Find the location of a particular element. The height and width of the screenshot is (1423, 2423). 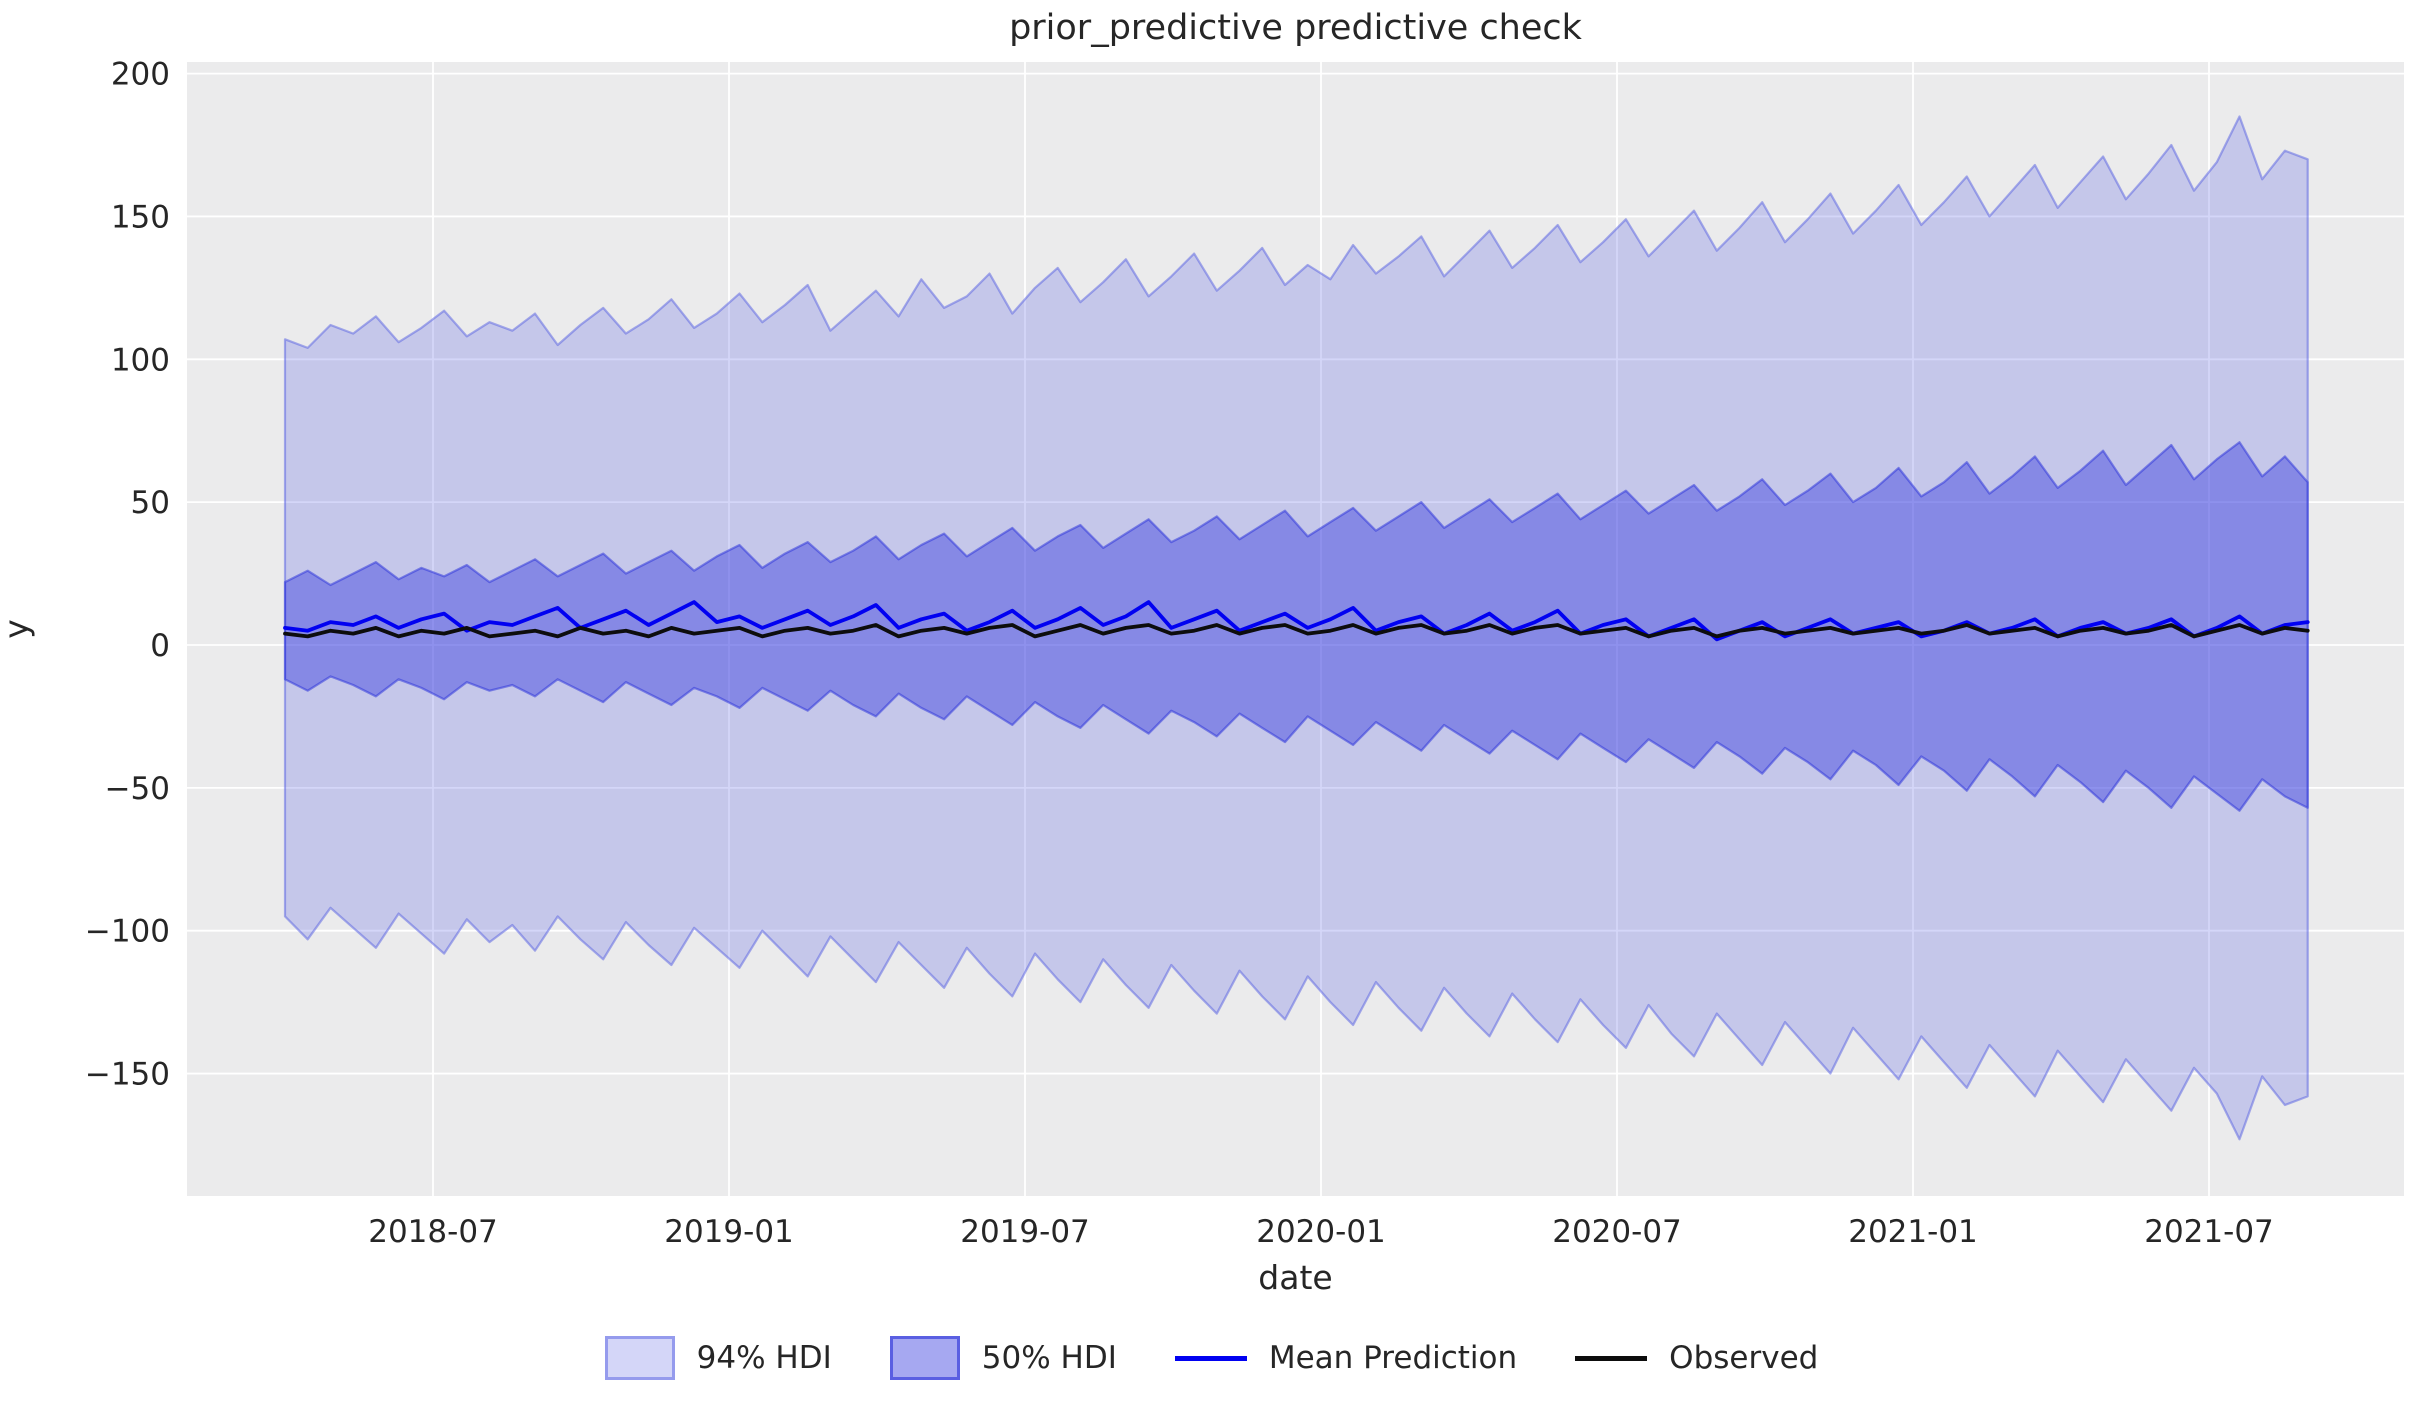

y-tick-label: 100 is located at coordinates (140, 360).